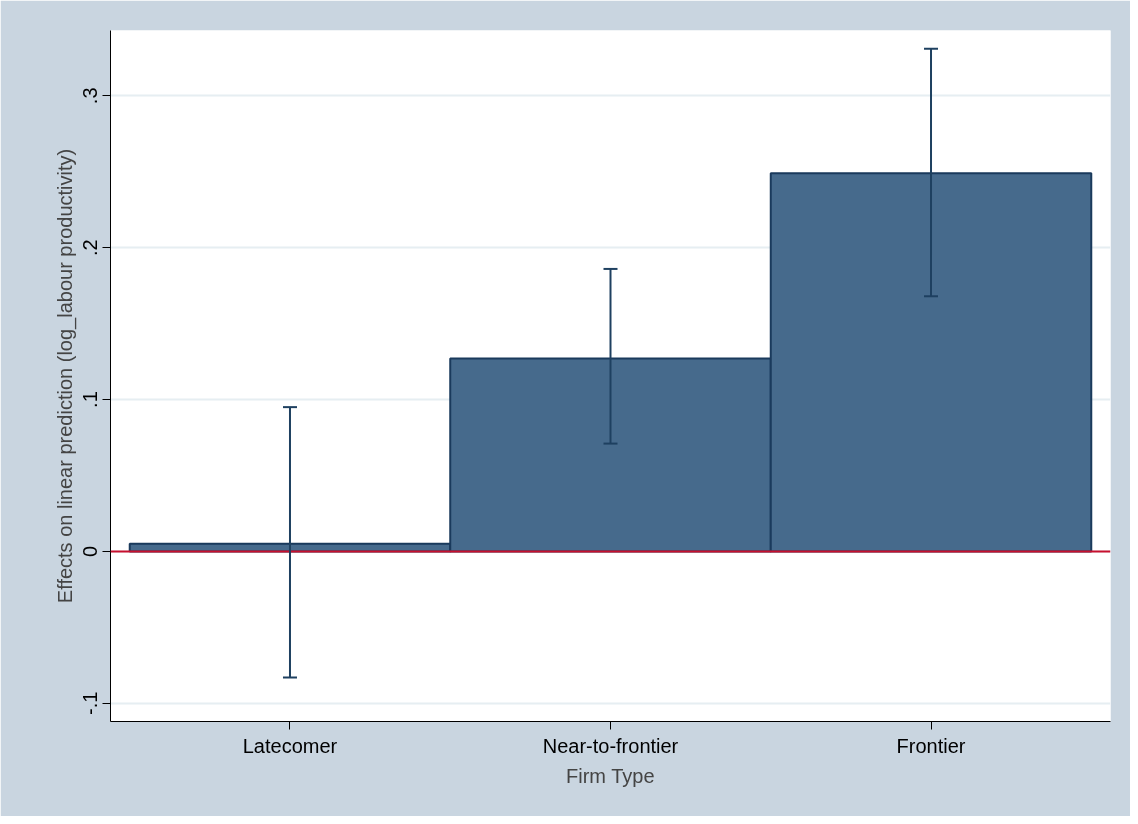  Describe the element at coordinates (290, 745) in the screenshot. I see `x-tick-label: Latecomer` at that location.